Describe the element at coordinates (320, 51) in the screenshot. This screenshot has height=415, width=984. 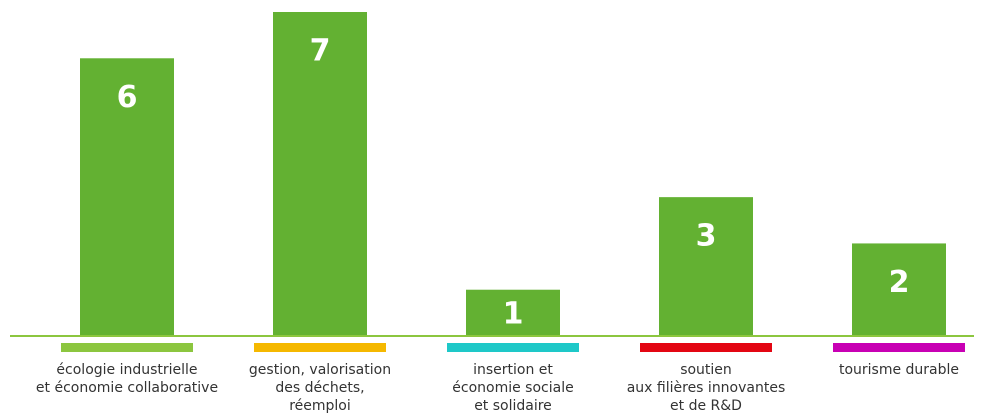
I see `value-label: 7` at that location.